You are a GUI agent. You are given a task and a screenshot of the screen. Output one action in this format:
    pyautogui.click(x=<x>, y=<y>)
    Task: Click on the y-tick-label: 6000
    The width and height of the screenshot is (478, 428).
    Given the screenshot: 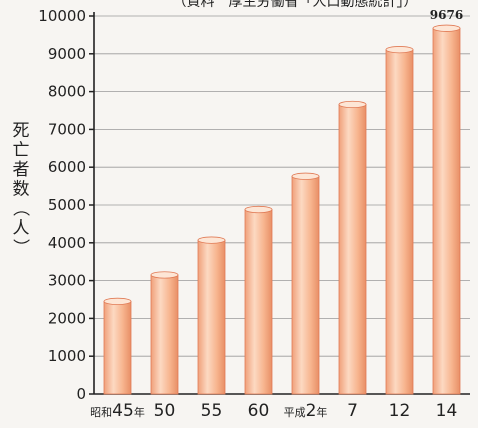 What is the action you would take?
    pyautogui.click(x=67, y=167)
    